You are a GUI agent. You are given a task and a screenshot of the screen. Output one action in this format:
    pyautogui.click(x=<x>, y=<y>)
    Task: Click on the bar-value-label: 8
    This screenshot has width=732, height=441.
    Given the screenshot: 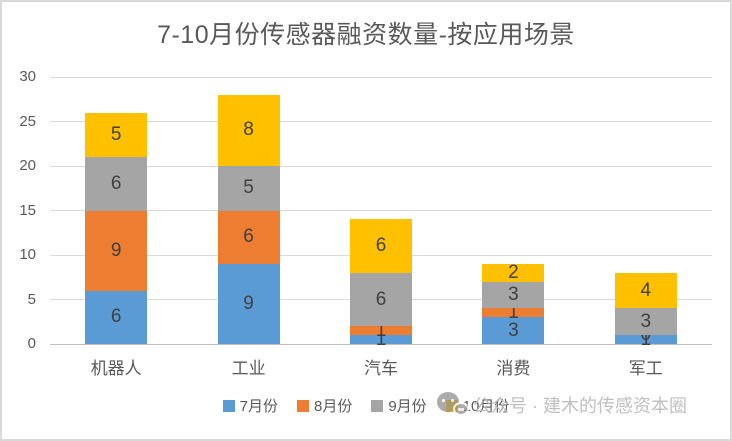 What is the action you would take?
    pyautogui.click(x=248, y=130)
    